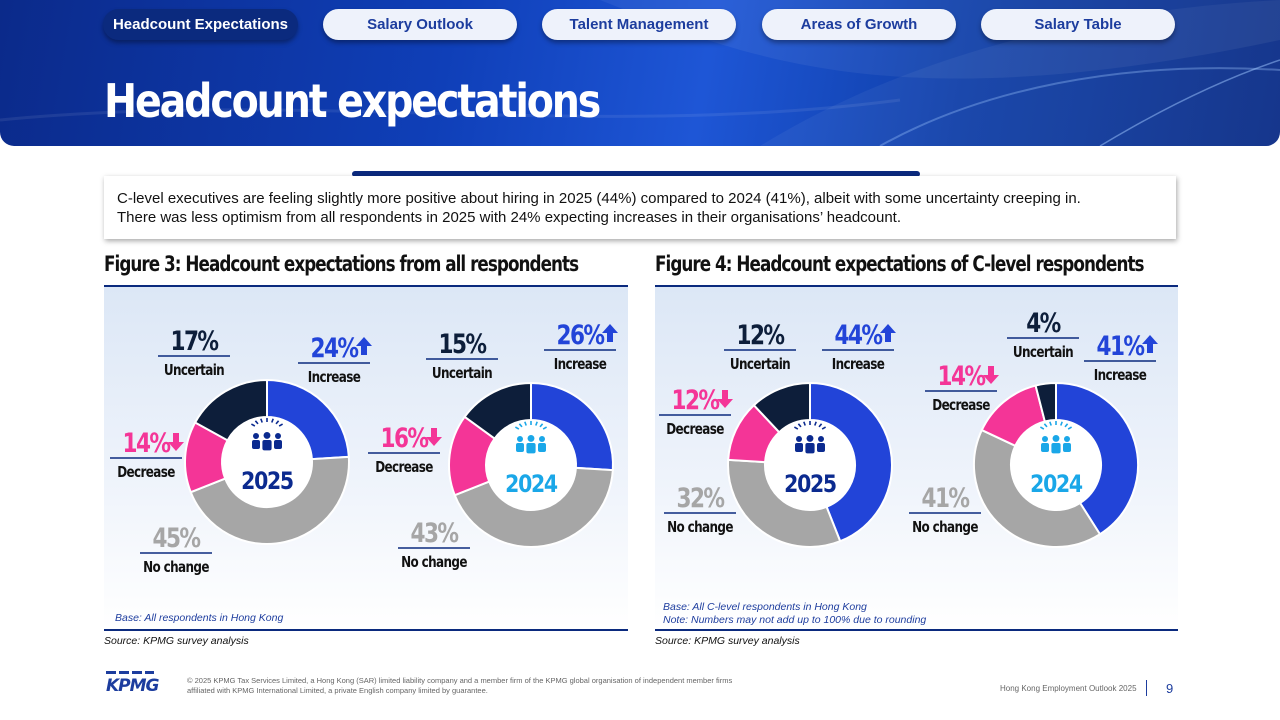  What do you see at coordinates (435, 533) in the screenshot?
I see `data-label-value: 43%` at bounding box center [435, 533].